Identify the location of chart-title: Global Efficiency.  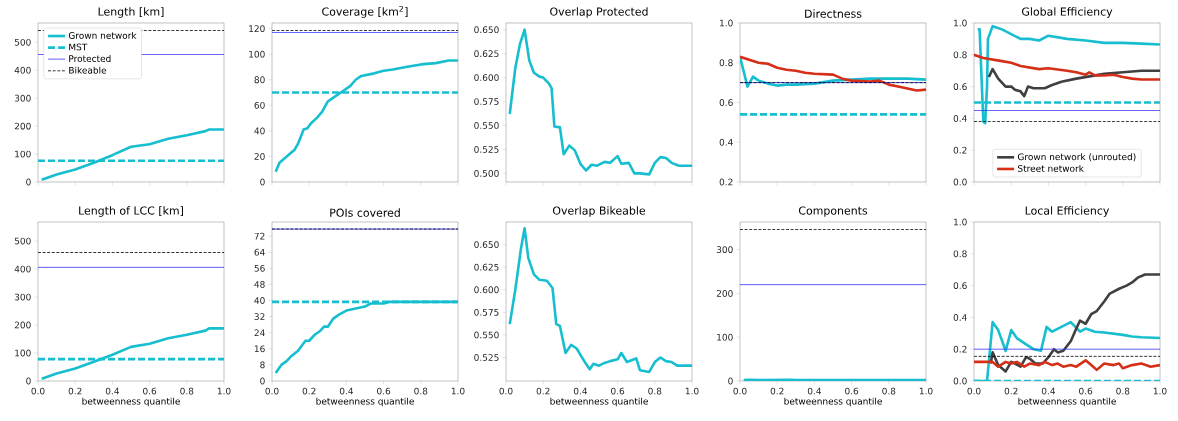
(1067, 12).